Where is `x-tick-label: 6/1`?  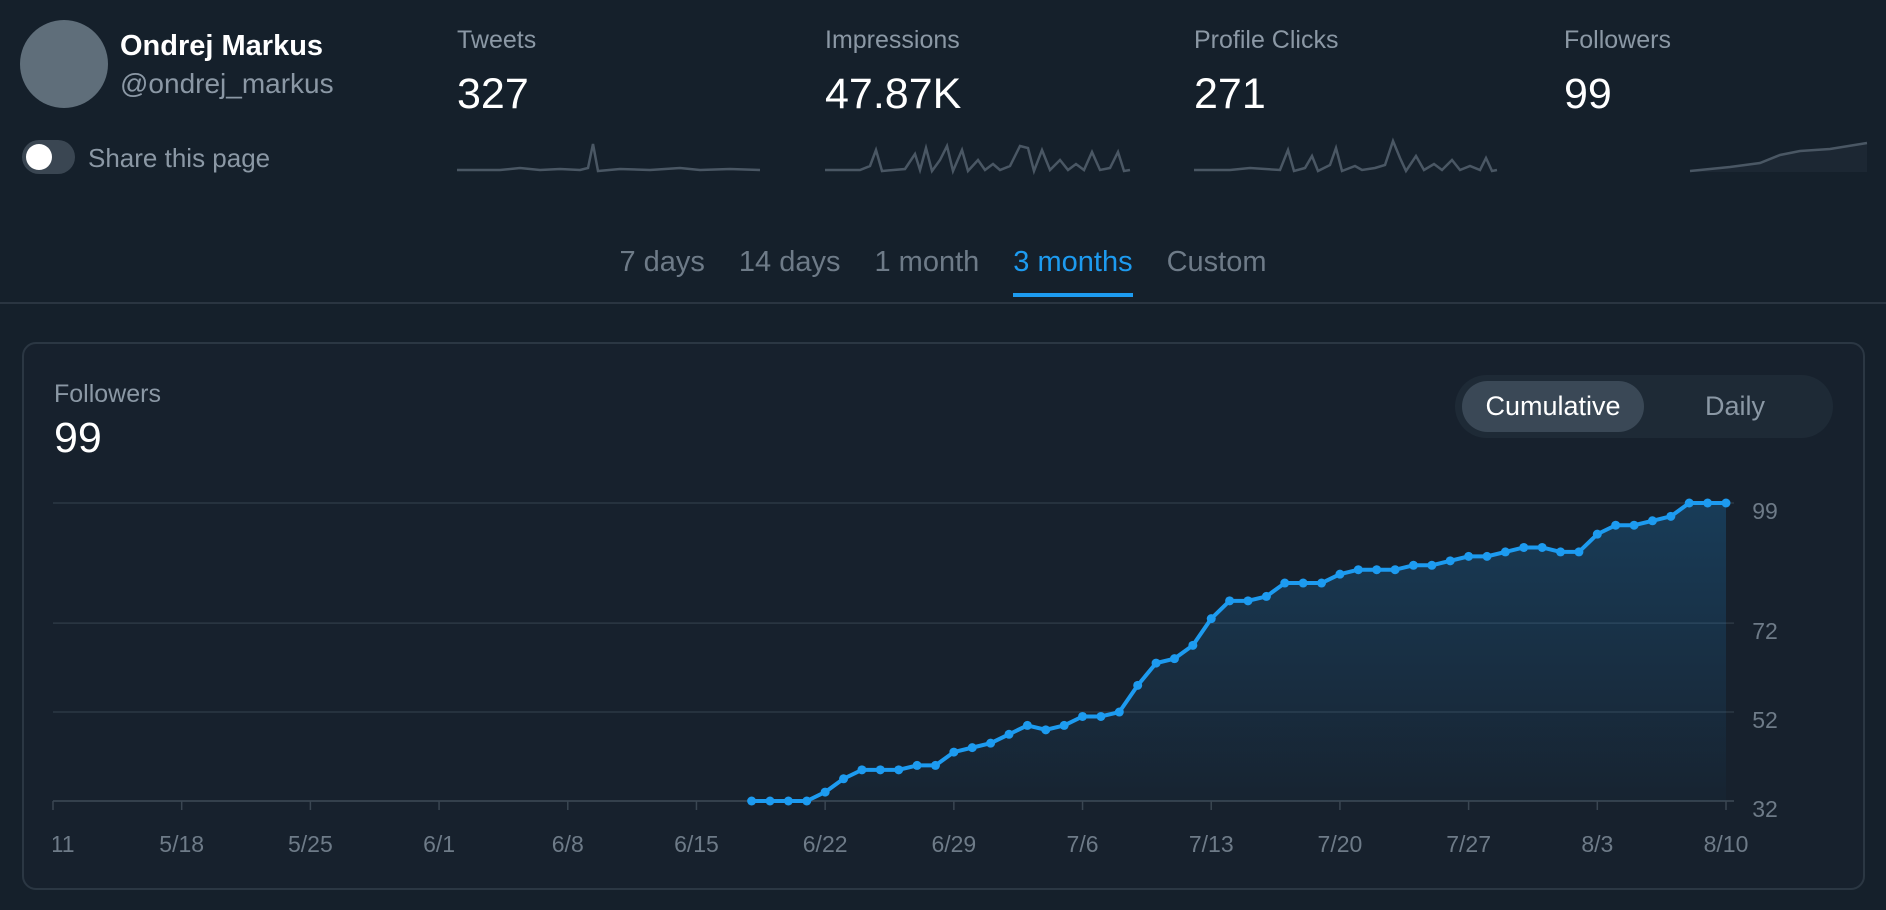 x-tick-label: 6/1 is located at coordinates (439, 844).